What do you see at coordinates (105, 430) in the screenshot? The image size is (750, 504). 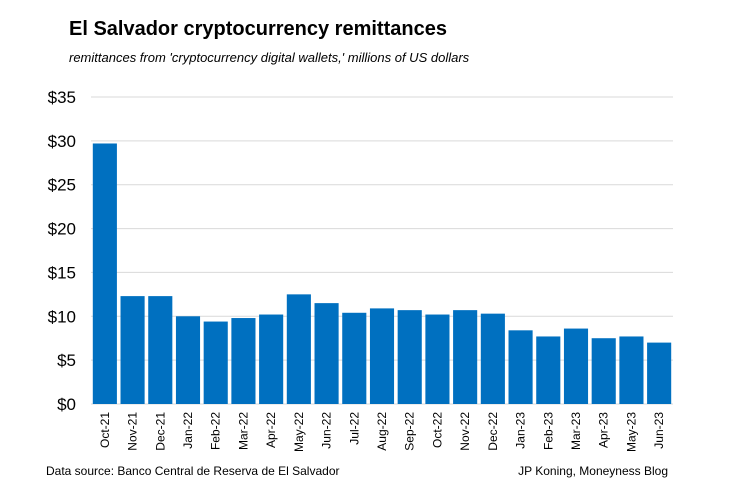 I see `x-tick-label: Oct-21` at bounding box center [105, 430].